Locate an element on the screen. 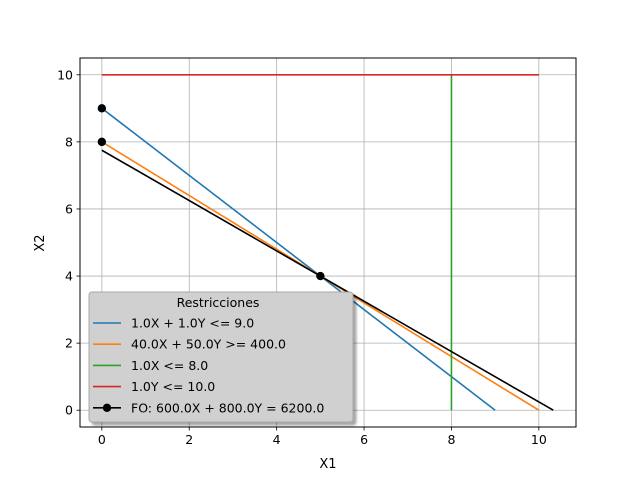 This screenshot has width=640, height=480. y-tick-label-0: 0 is located at coordinates (69, 410).